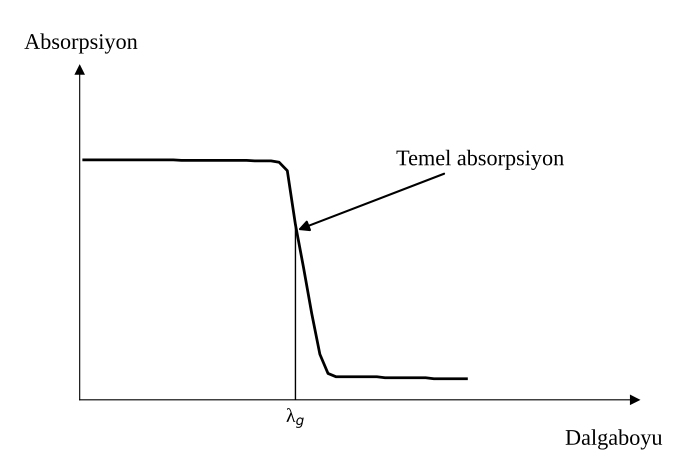 The height and width of the screenshot is (466, 687). What do you see at coordinates (81, 43) in the screenshot?
I see `y-axis-title: Absorpsiyon` at bounding box center [81, 43].